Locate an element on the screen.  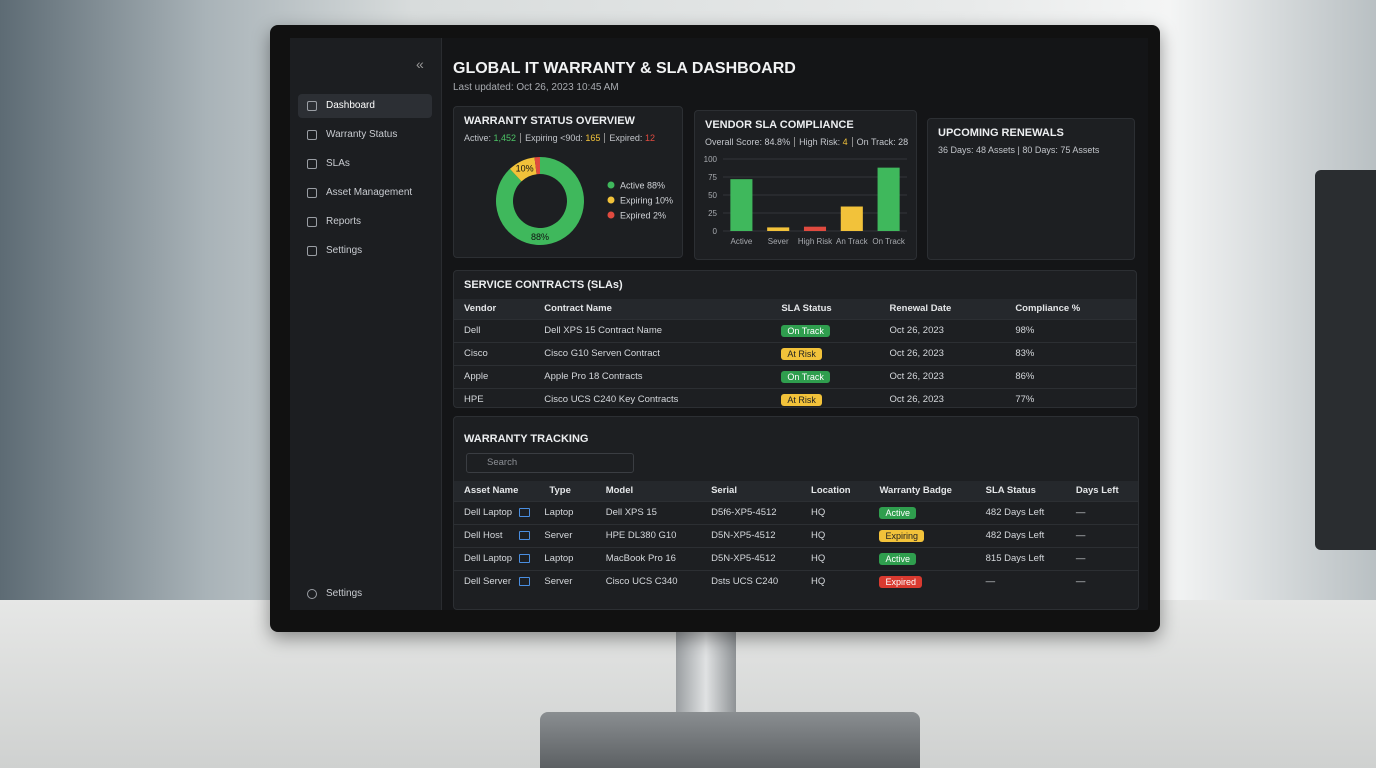
cell-text: Cisco G10 Serven Contract is located at coordinates (602, 353).